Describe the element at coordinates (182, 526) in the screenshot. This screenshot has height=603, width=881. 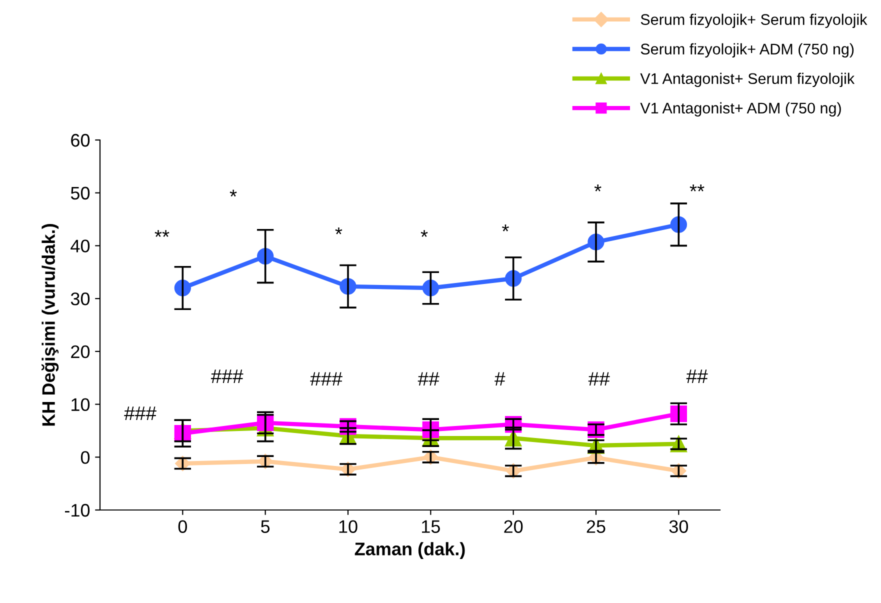
I see `x-tick-label: 0` at that location.